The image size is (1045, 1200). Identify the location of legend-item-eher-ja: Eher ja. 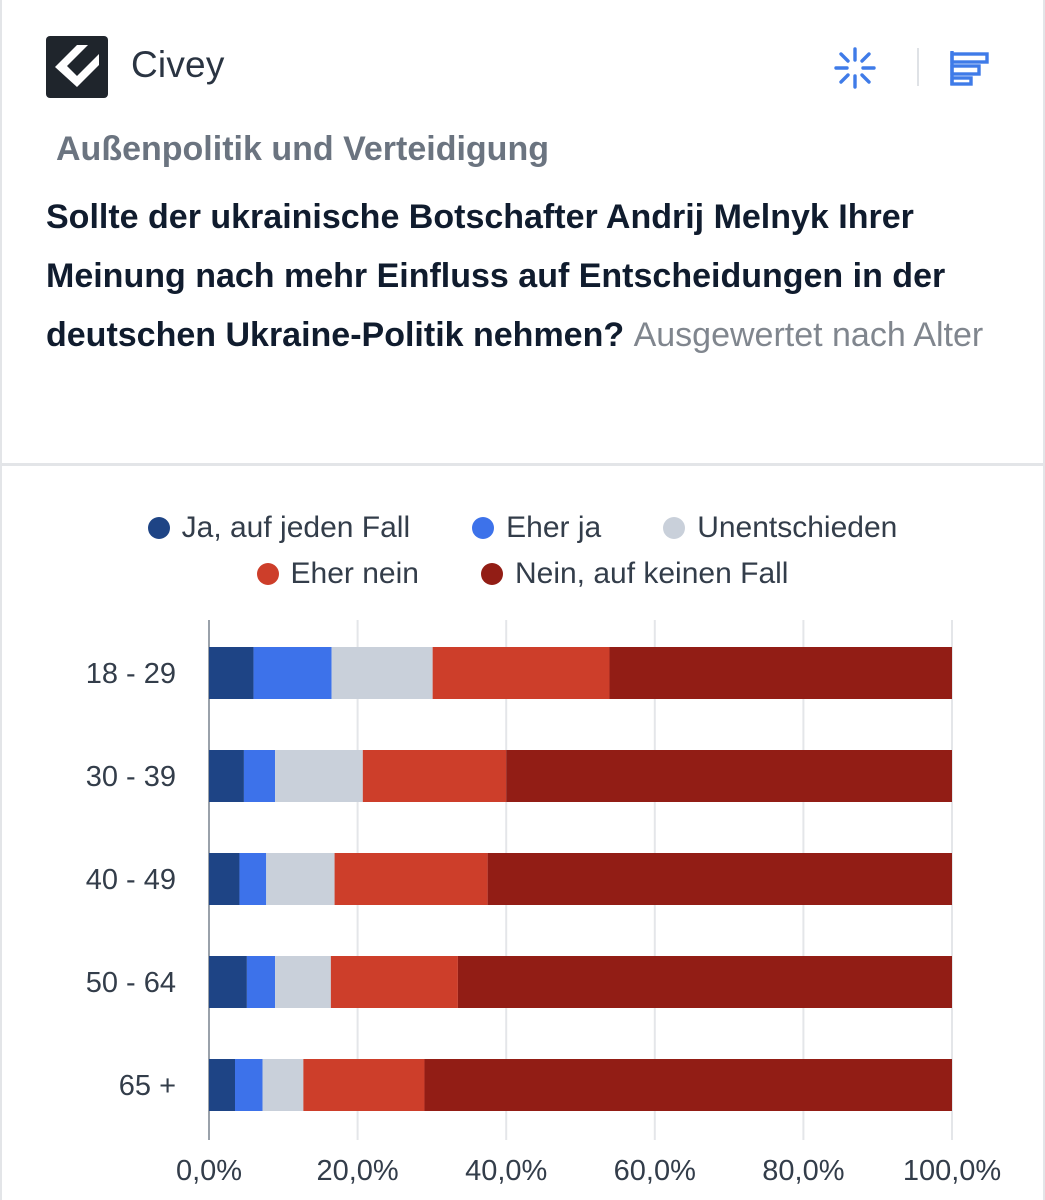
(536, 528).